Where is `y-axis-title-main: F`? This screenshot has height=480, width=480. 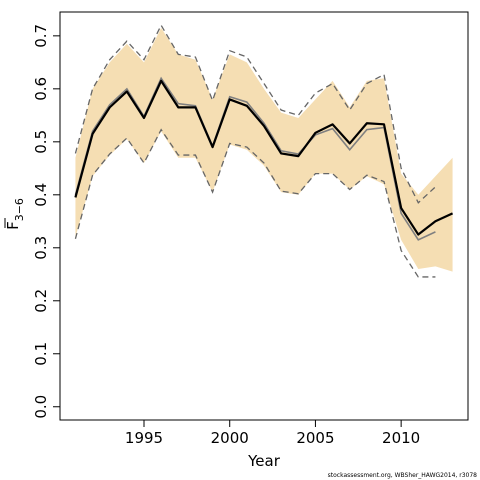
y-axis-title-main: F is located at coordinates (13, 225).